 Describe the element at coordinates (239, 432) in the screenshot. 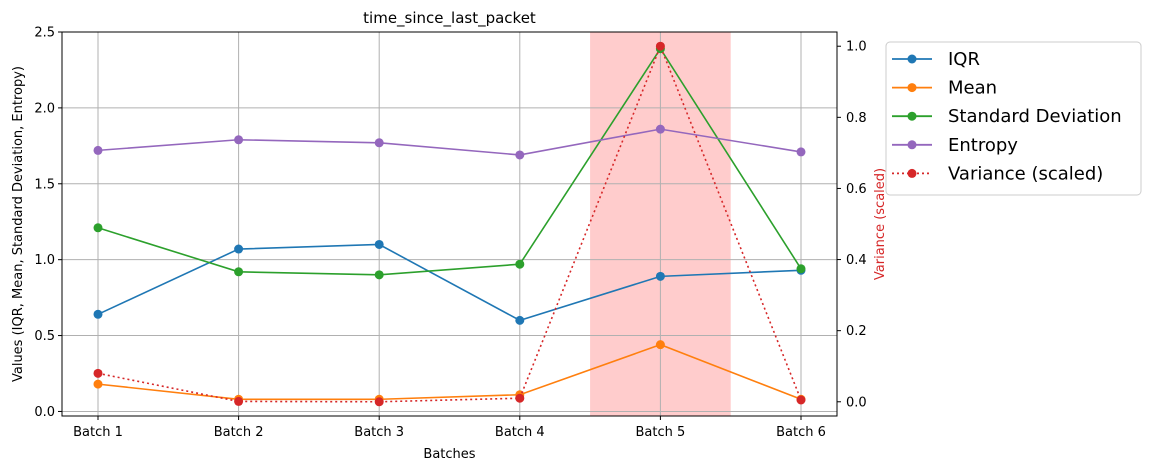

I see `x-tick-label: Batch 2` at that location.